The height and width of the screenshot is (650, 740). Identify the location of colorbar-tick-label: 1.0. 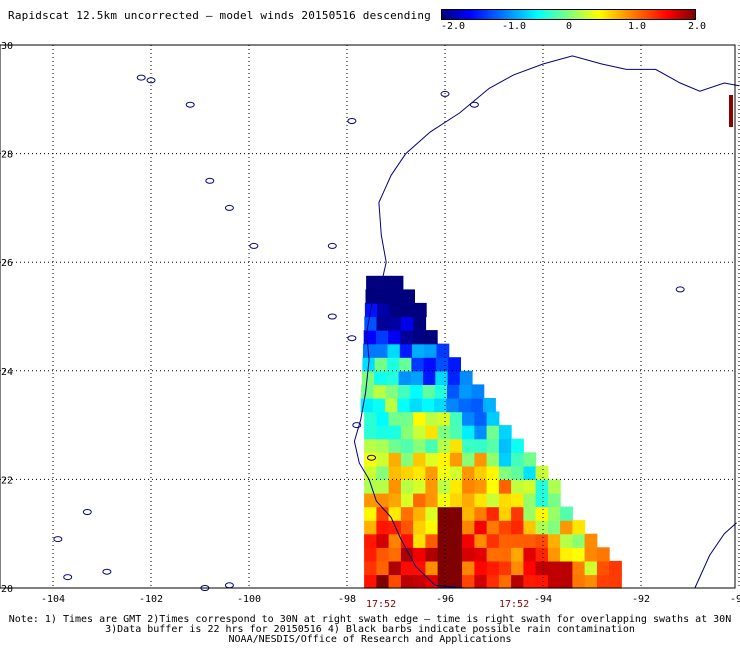
(637, 26).